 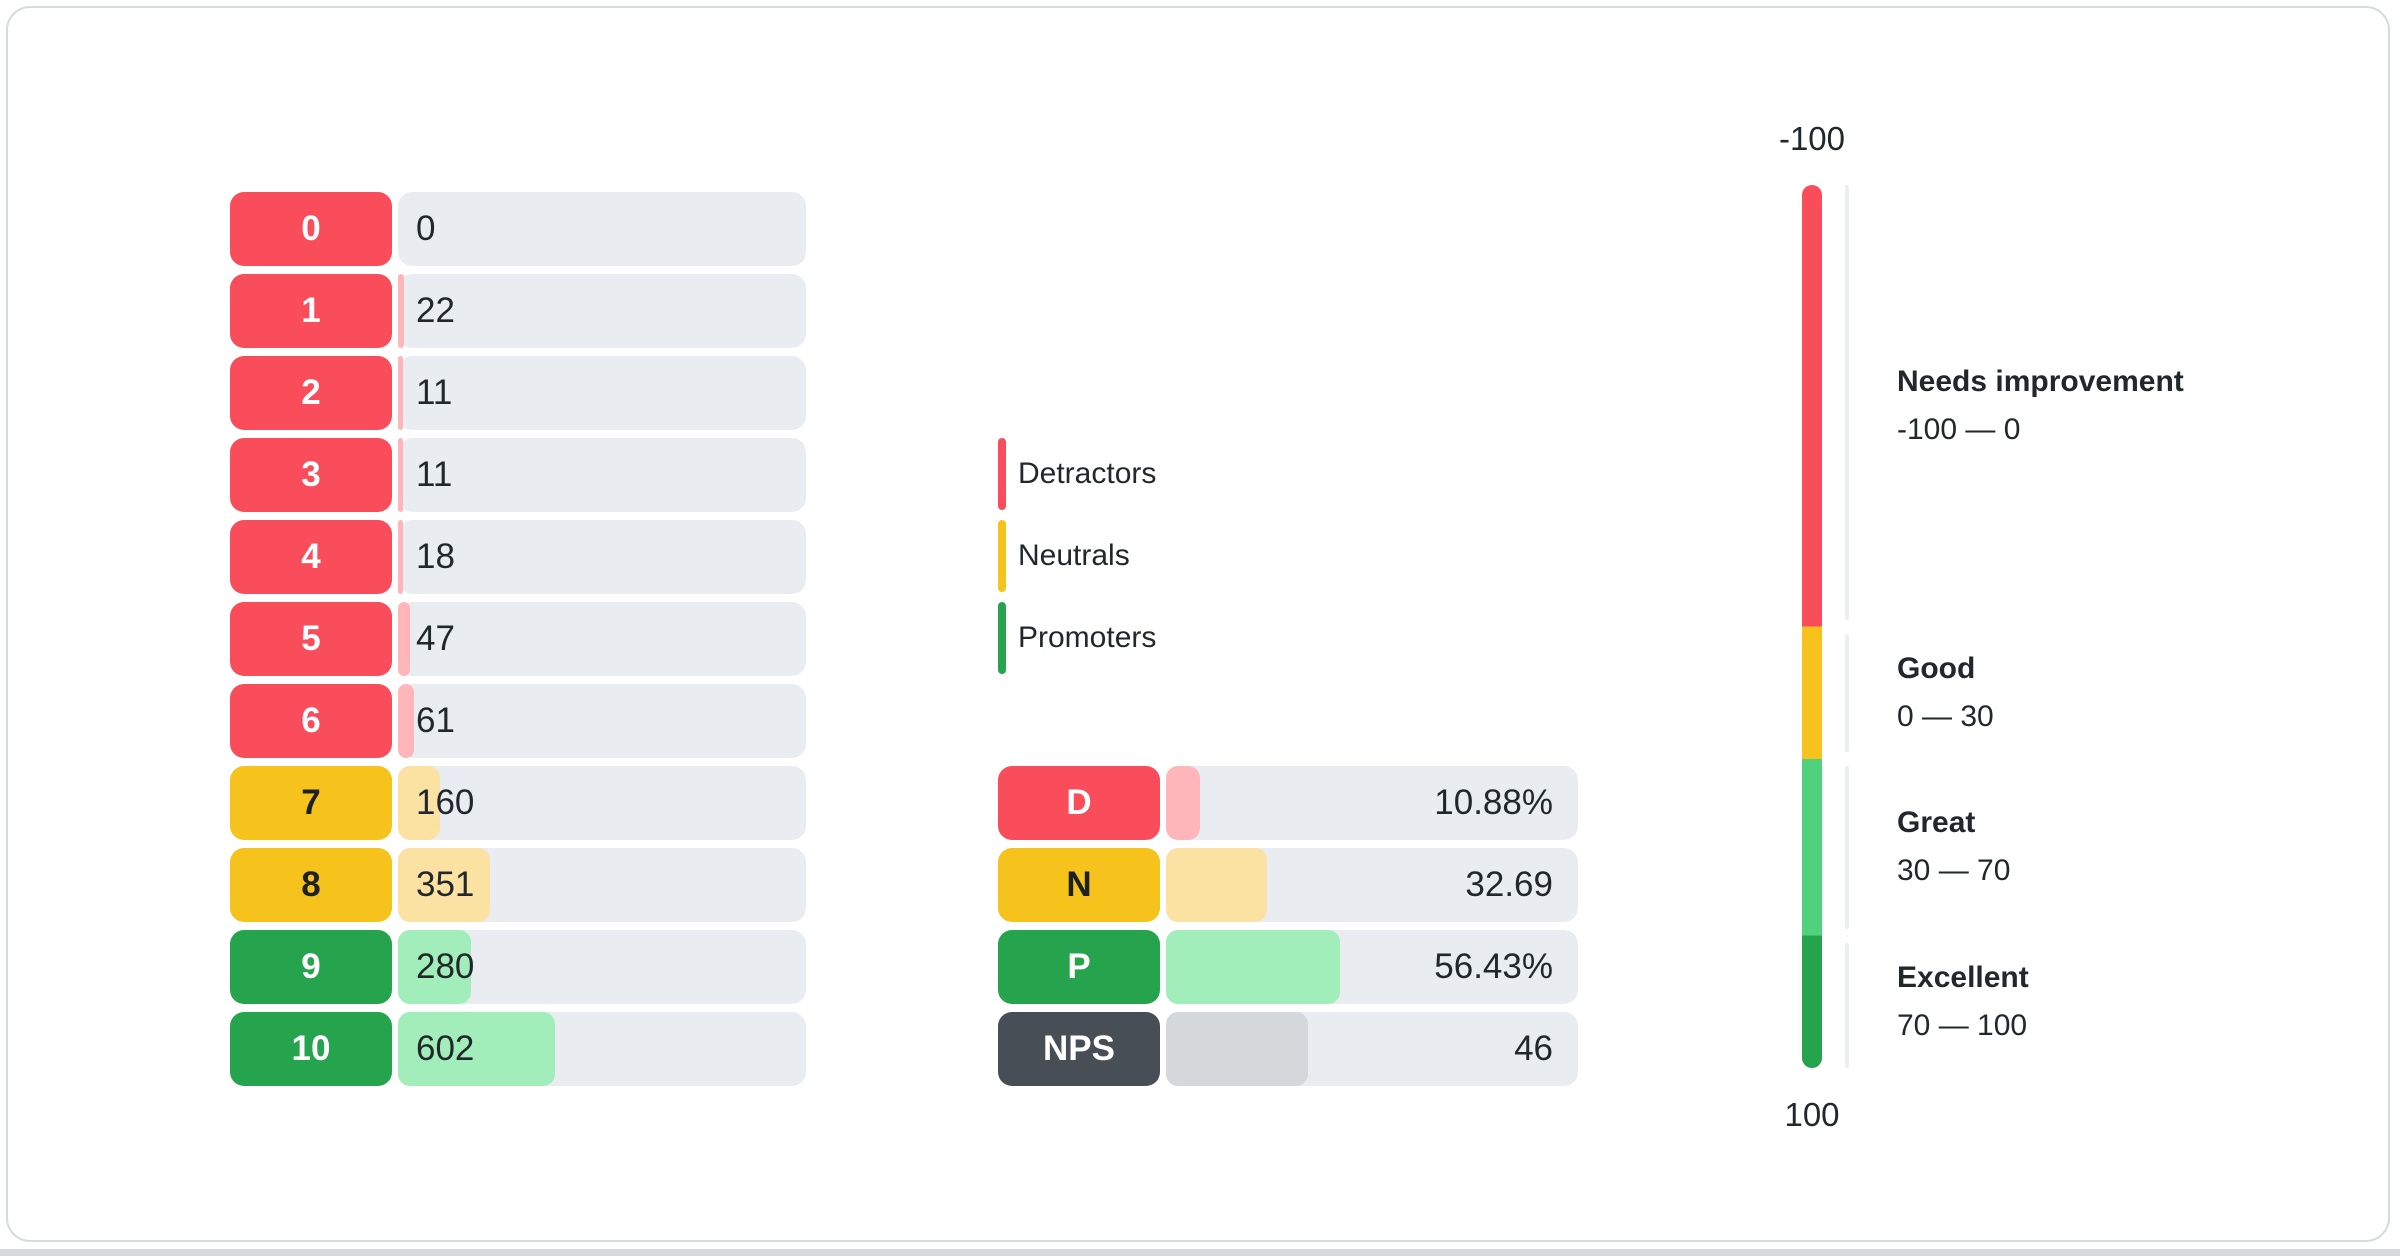 What do you see at coordinates (311, 639) in the screenshot?
I see `score-chip: 5` at bounding box center [311, 639].